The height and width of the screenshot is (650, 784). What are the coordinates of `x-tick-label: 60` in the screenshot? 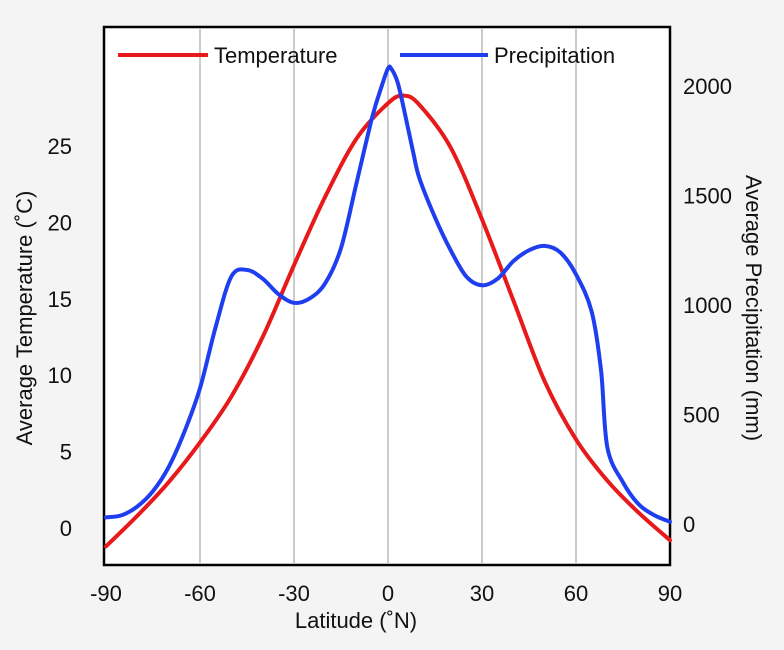 It's located at (576, 593).